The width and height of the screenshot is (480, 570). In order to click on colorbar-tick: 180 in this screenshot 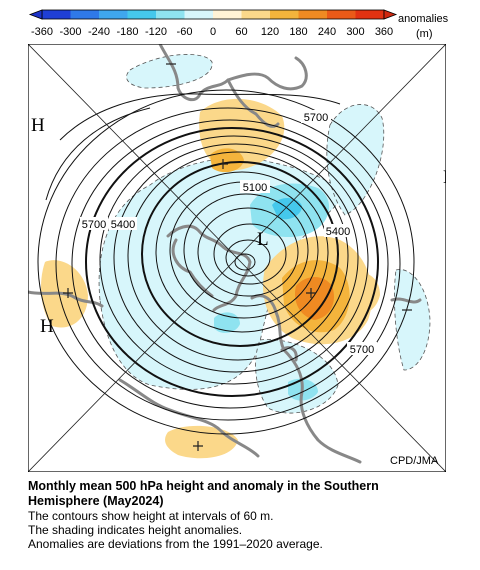, I will do `click(298, 32)`.